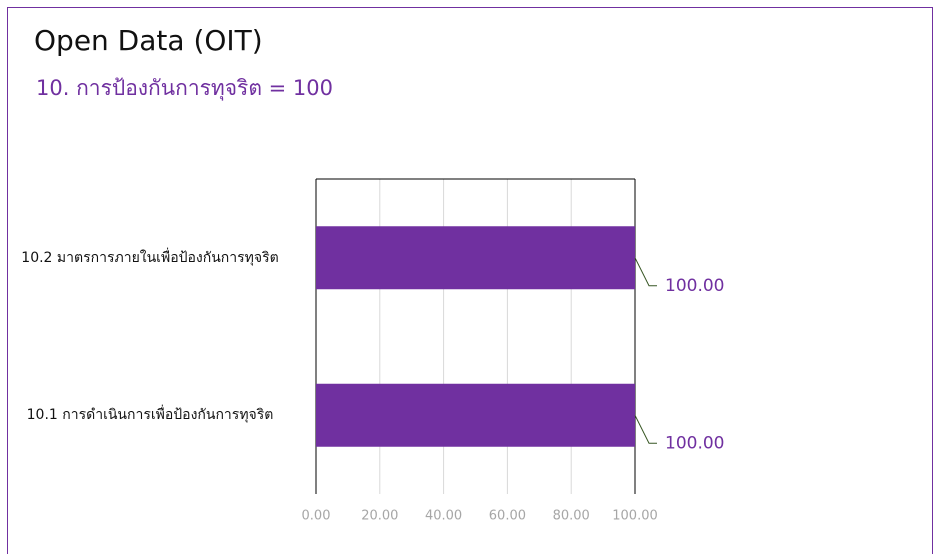 This screenshot has width=939, height=554. I want to click on y-tick-label: 10.2 มาตรการภายในเพื่อป้องกันการทุจริต, so click(150, 257).